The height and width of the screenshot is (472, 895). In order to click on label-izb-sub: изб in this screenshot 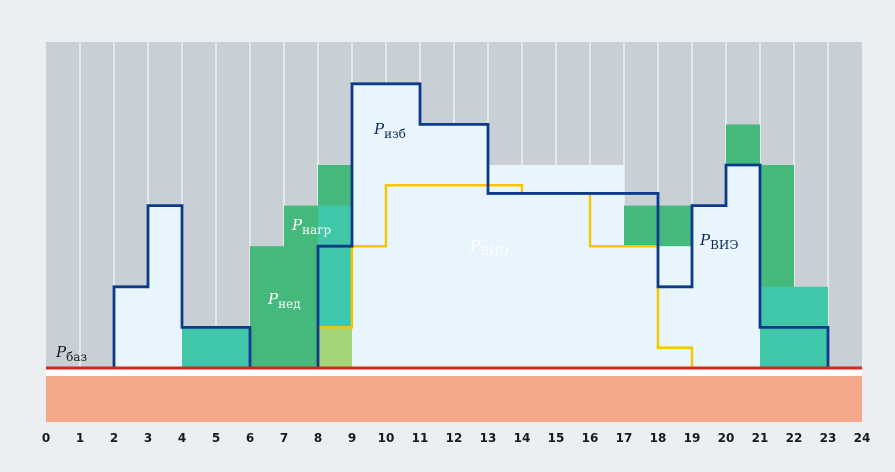, I will do `click(395, 134)`.